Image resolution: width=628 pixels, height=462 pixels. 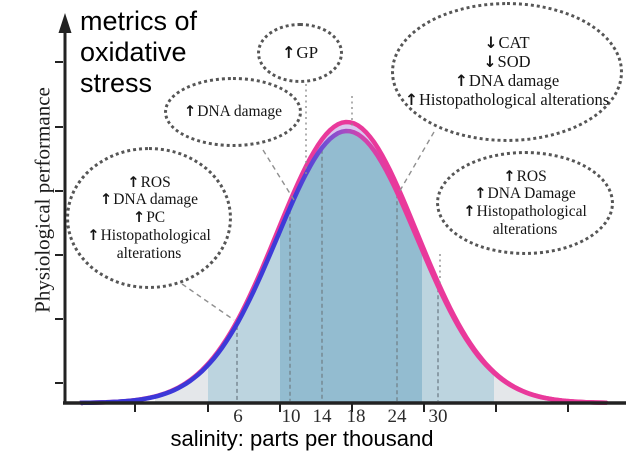 I want to click on annotation-item: ↓CAT, so click(x=506, y=43).